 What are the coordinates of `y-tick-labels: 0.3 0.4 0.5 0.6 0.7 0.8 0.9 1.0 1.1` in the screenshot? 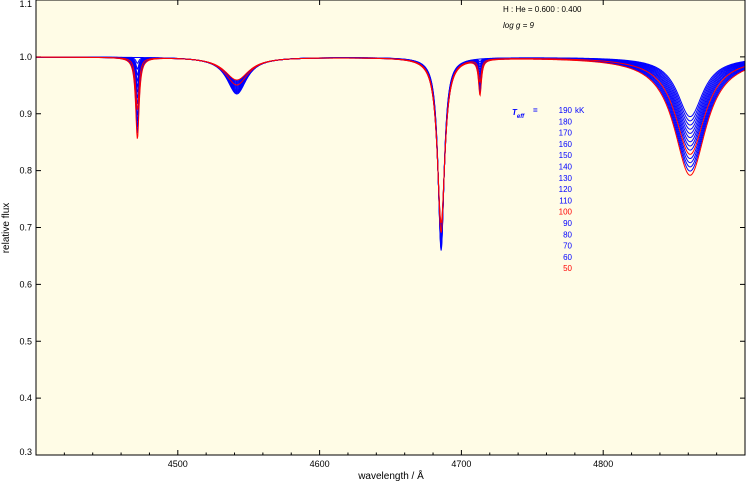 It's located at (25, 228).